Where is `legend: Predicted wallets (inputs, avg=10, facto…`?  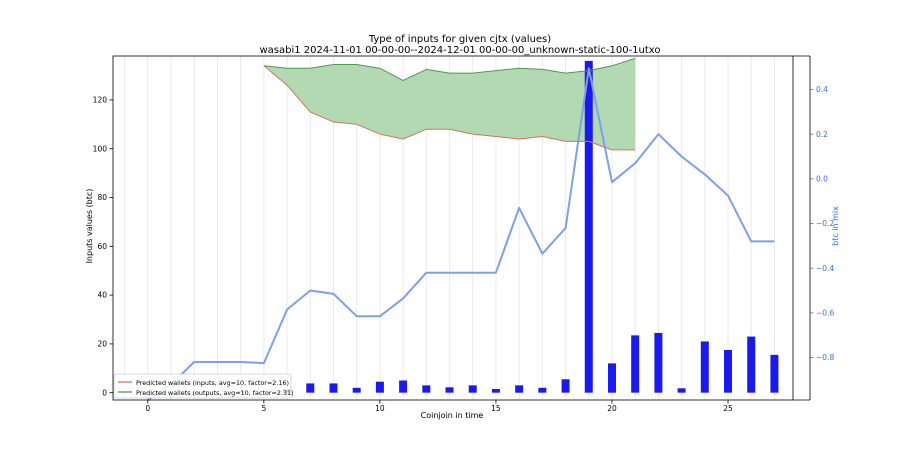 legend: Predicted wallets (inputs, avg=10, facto… is located at coordinates (203, 386).